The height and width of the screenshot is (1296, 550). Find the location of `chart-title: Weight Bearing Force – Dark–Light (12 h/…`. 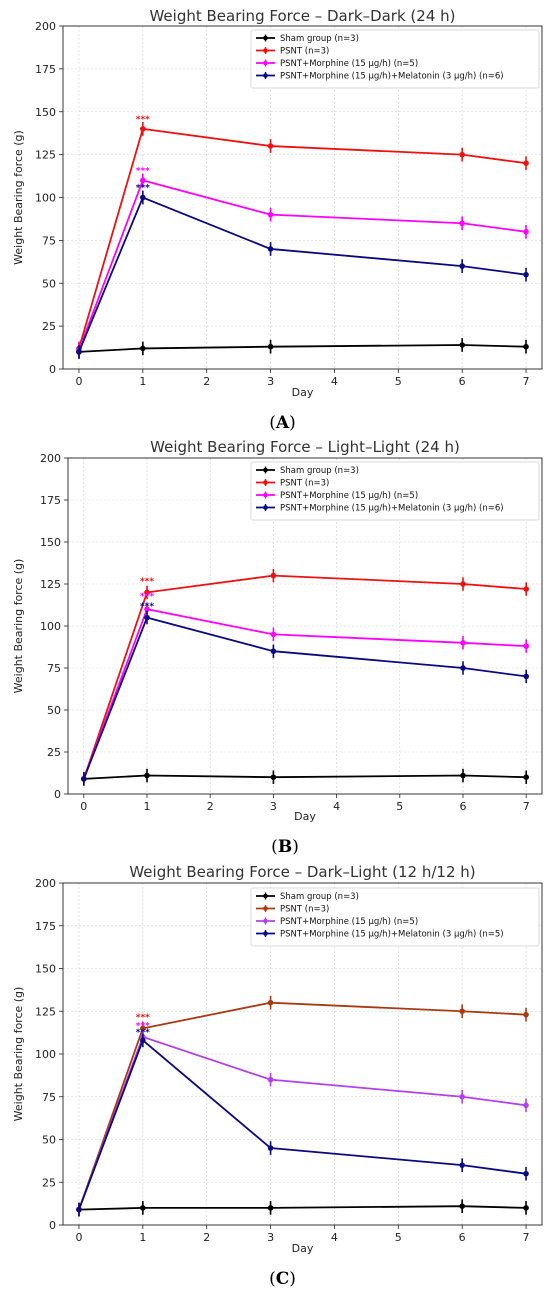

chart-title: Weight Bearing Force – Dark–Light (12 h/… is located at coordinates (302, 872).